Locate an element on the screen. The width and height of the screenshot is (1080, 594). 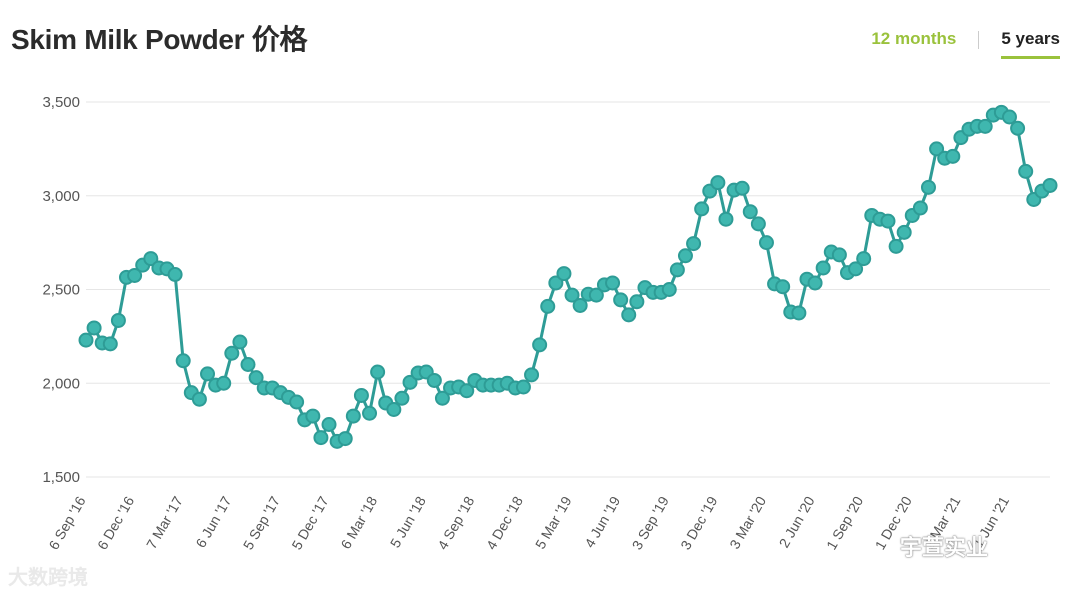
tab-separator is located at coordinates (979, 40).